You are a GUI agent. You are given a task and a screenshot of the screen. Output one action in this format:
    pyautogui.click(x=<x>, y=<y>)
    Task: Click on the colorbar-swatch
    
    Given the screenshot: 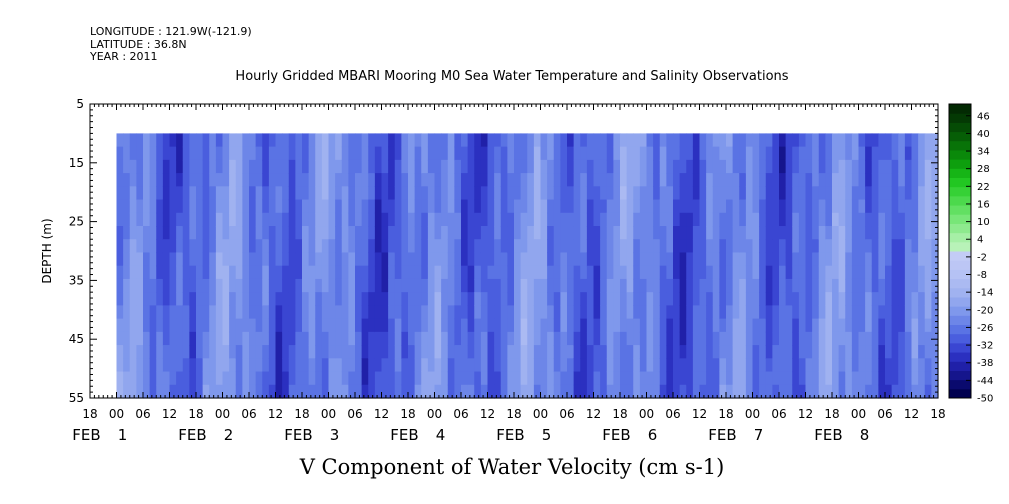 What is the action you would take?
    pyautogui.click(x=960, y=311)
    